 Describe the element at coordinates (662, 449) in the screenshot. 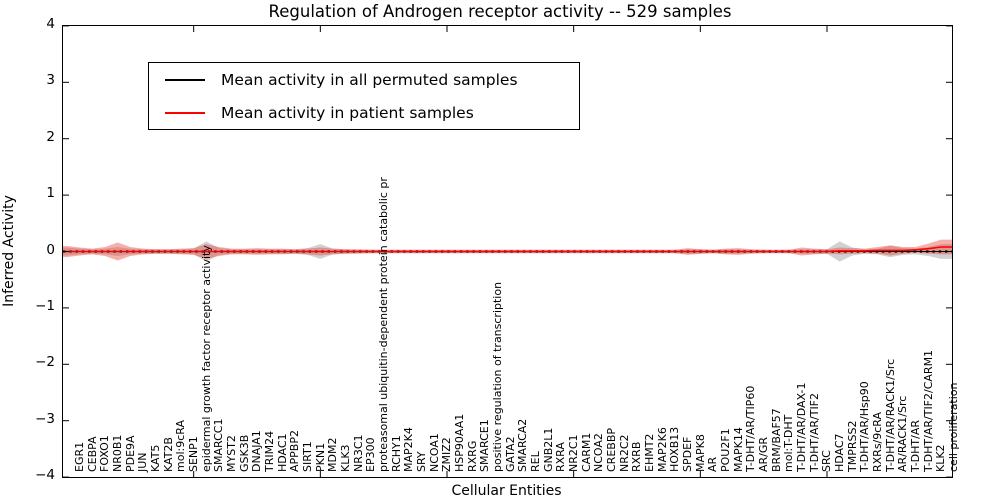

I see `x-tick-label: MAP2K6` at that location.